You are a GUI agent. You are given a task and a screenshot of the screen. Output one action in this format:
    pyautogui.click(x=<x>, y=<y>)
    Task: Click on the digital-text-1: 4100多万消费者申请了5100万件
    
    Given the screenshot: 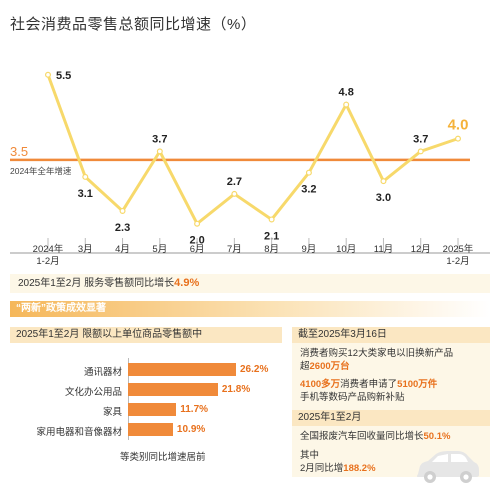 What is the action you would take?
    pyautogui.click(x=368, y=384)
    